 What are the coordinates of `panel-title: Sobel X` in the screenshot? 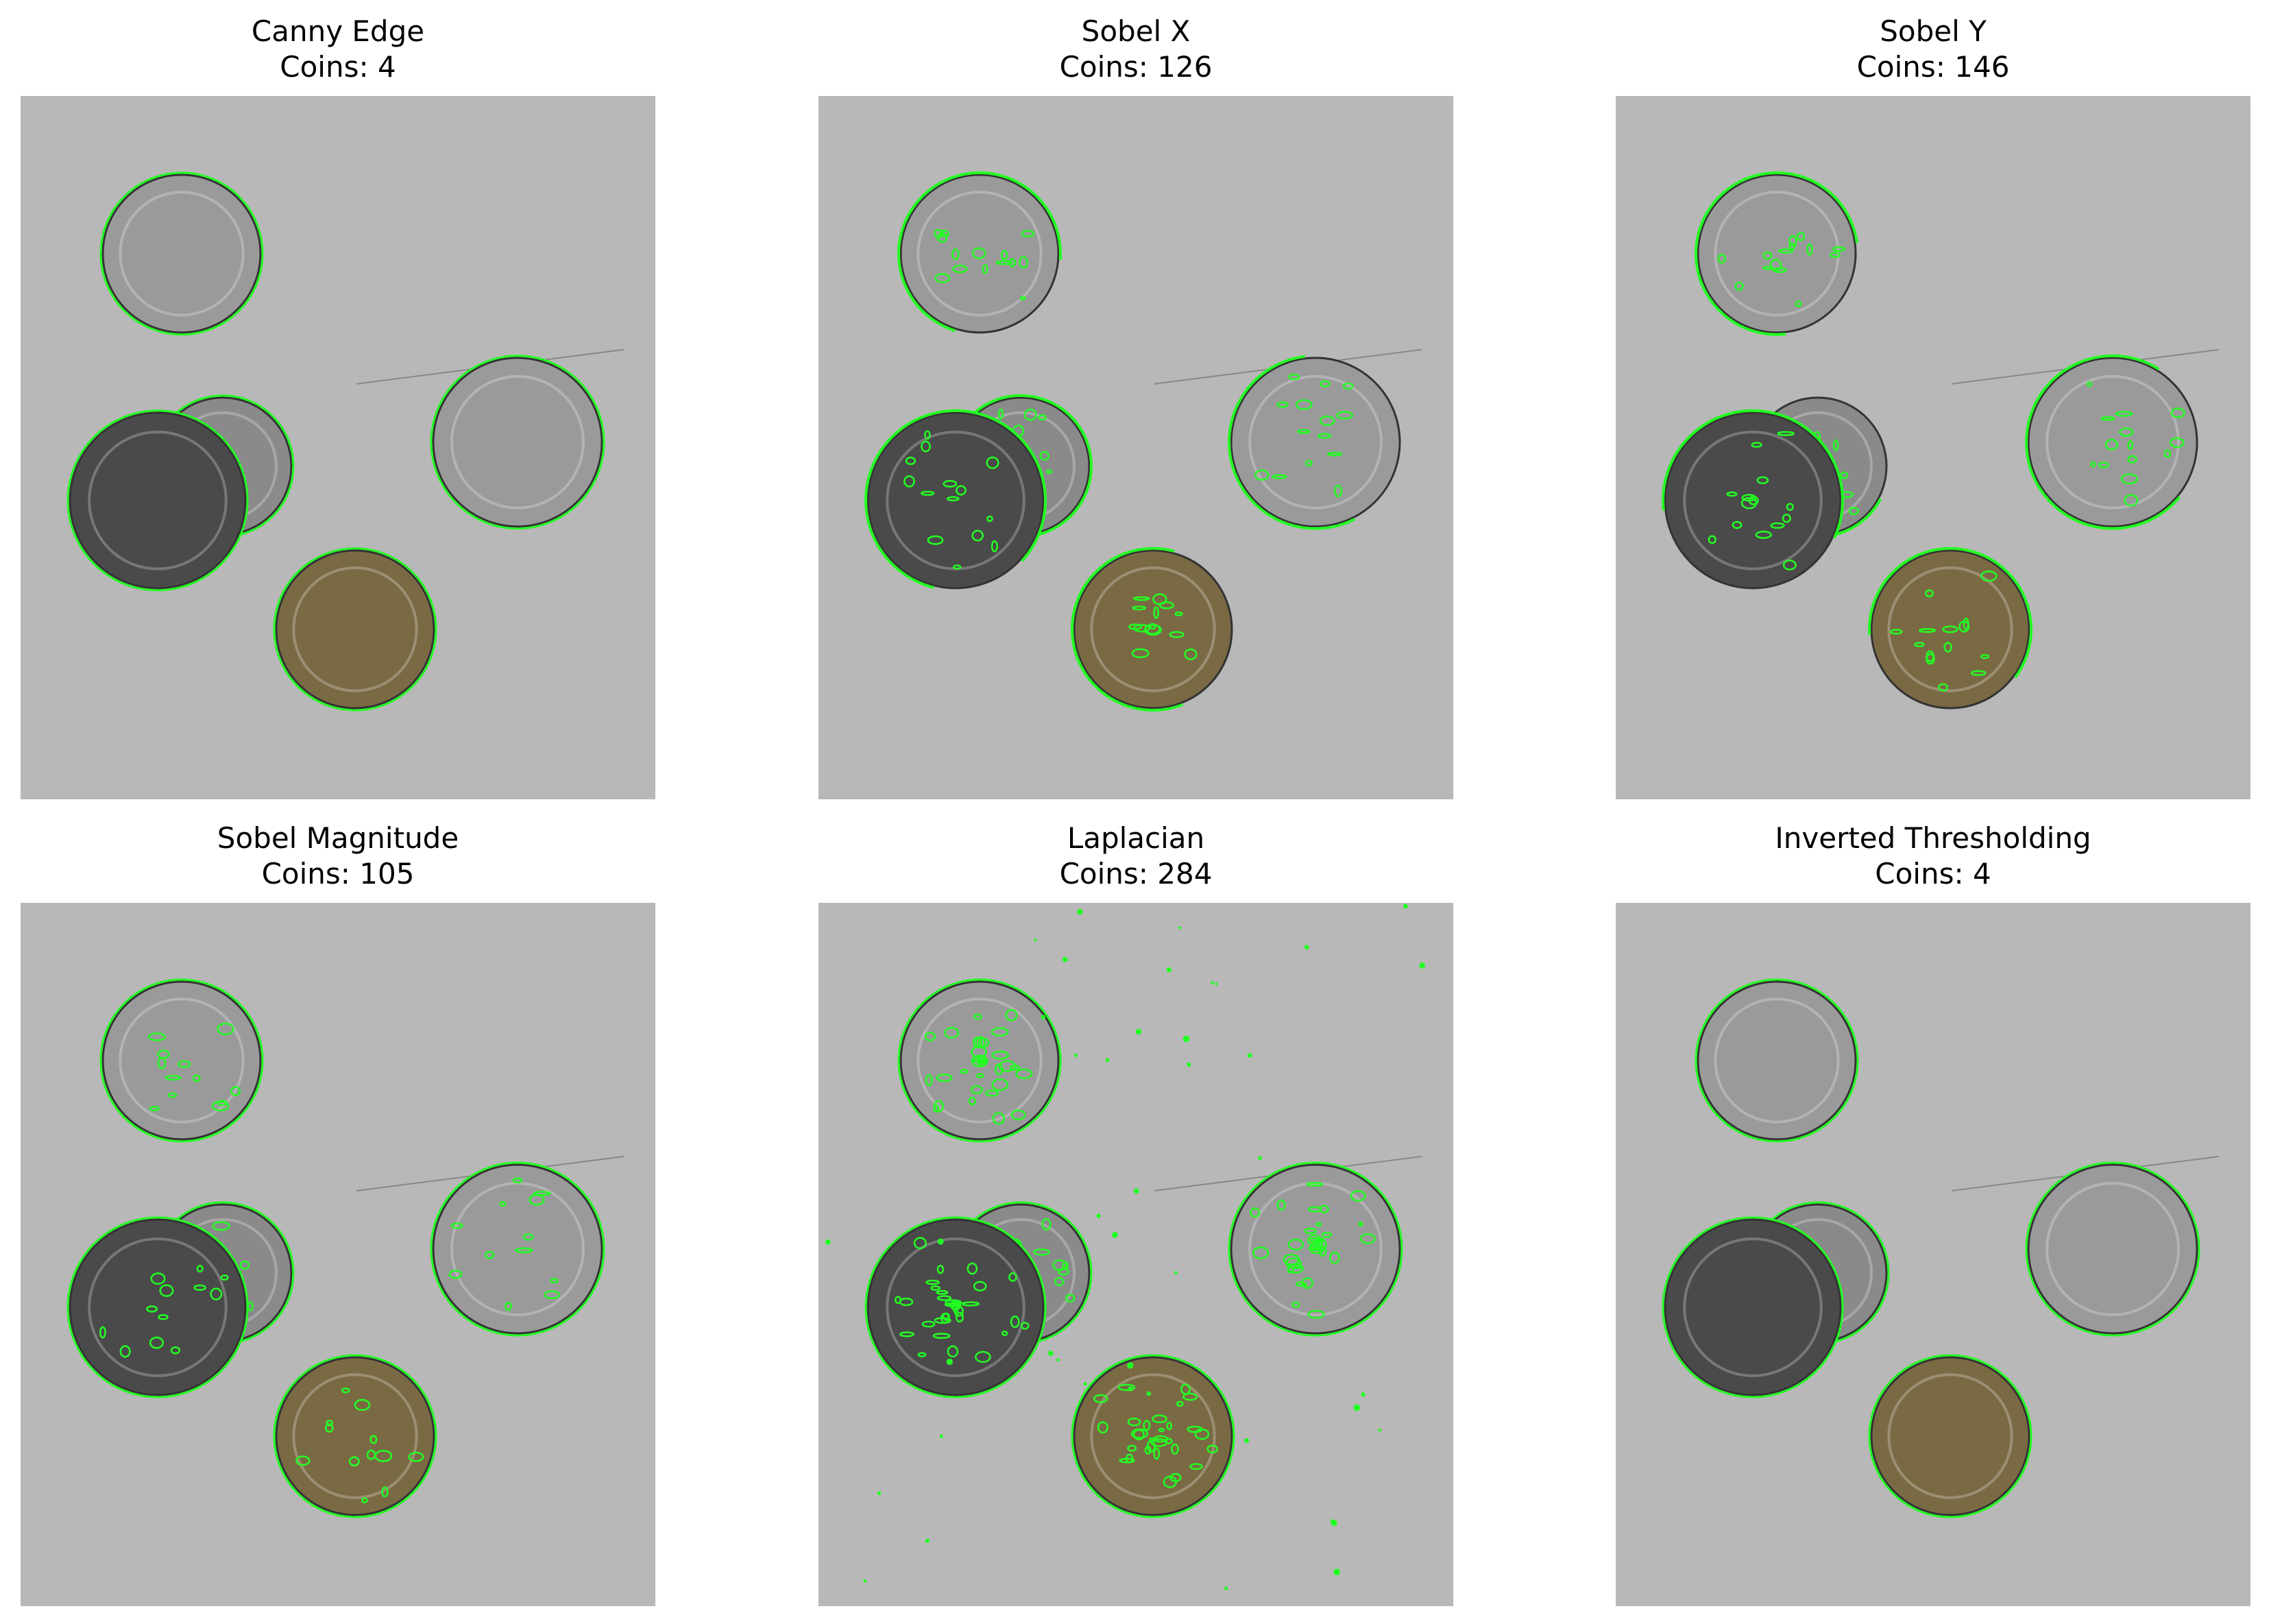 It's located at (1136, 31).